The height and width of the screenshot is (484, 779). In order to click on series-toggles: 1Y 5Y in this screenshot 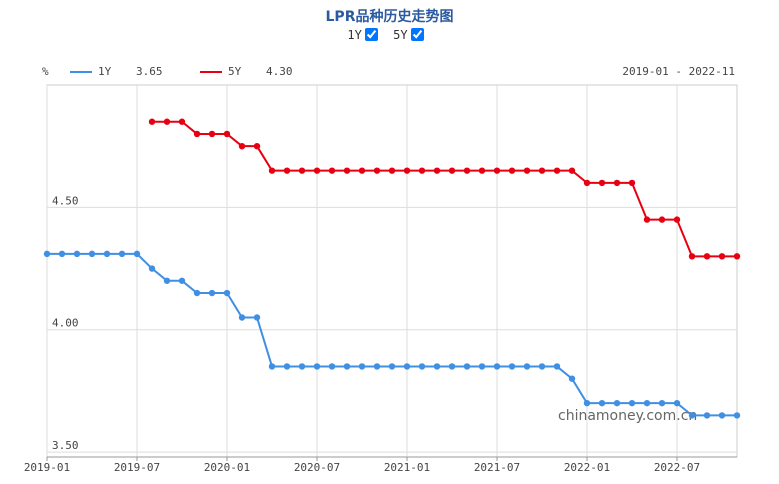, I will do `click(389, 35)`.